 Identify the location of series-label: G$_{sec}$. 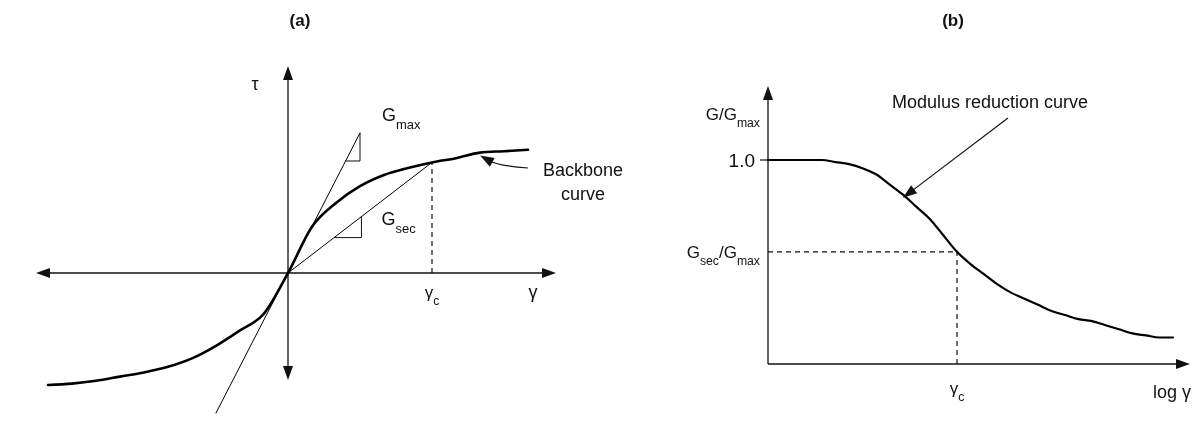
(399, 222).